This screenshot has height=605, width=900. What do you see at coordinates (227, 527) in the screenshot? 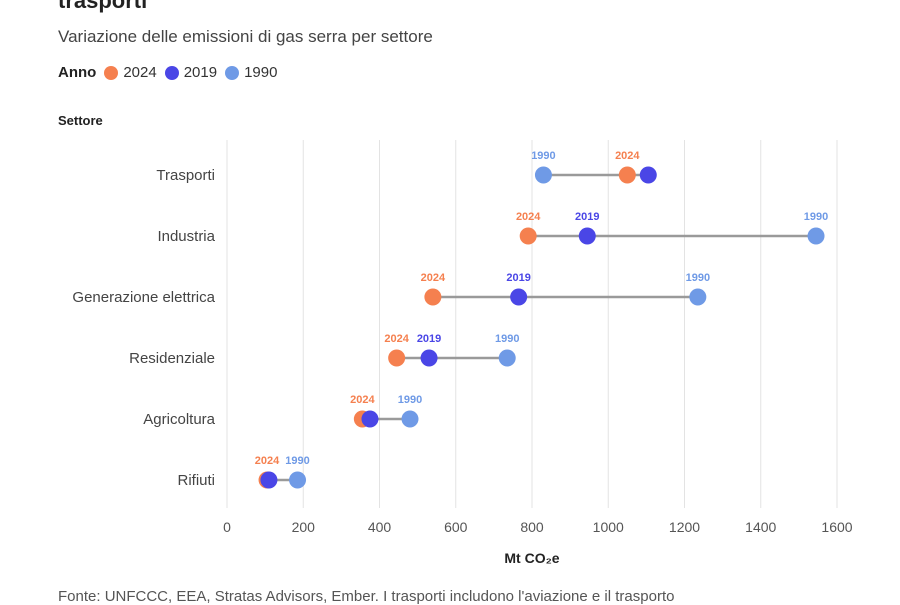
I see `x-tick-label-0: 0` at bounding box center [227, 527].